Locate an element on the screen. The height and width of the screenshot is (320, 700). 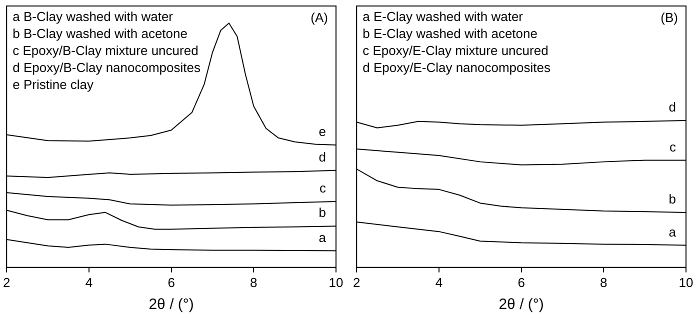
annotation: b B-Clay washed with acetone is located at coordinates (100, 34).